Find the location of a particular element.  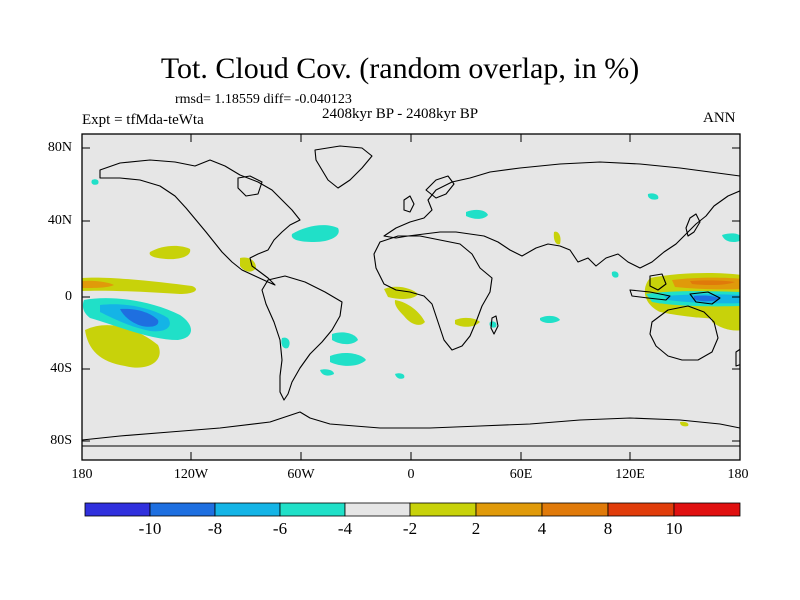

anomaly-sio-small is located at coordinates (400, 376).